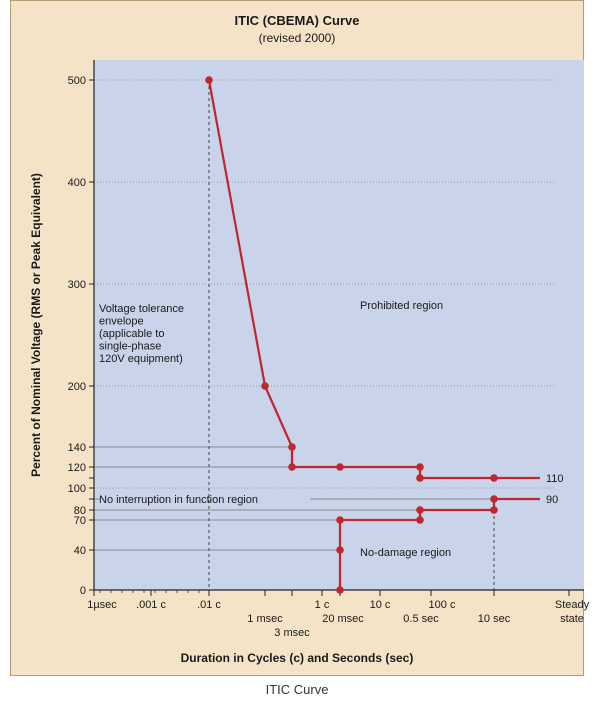 This screenshot has width=594, height=706. What do you see at coordinates (77, 183) in the screenshot?
I see `y-tick-label: 400` at bounding box center [77, 183].